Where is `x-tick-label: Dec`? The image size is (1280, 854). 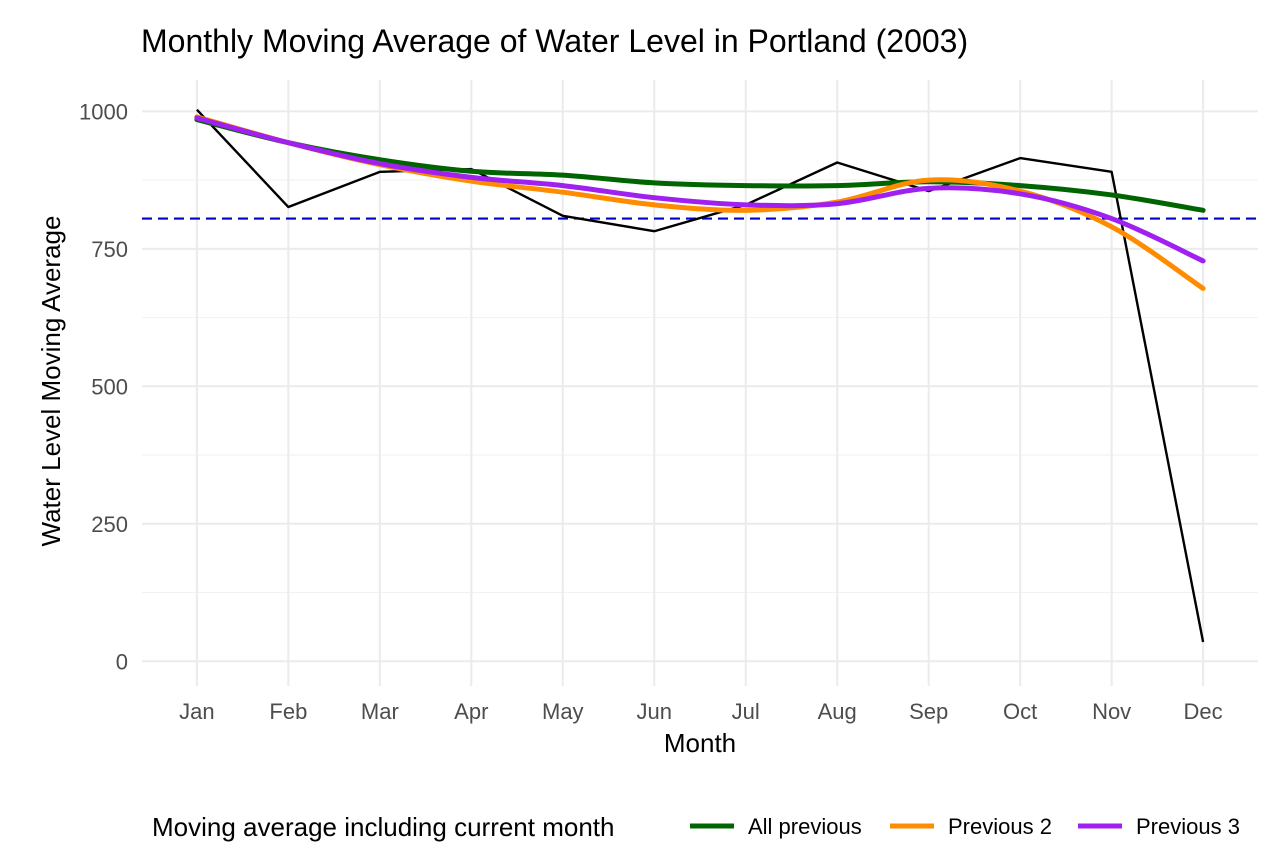
x-tick-label: Dec is located at coordinates (1203, 711).